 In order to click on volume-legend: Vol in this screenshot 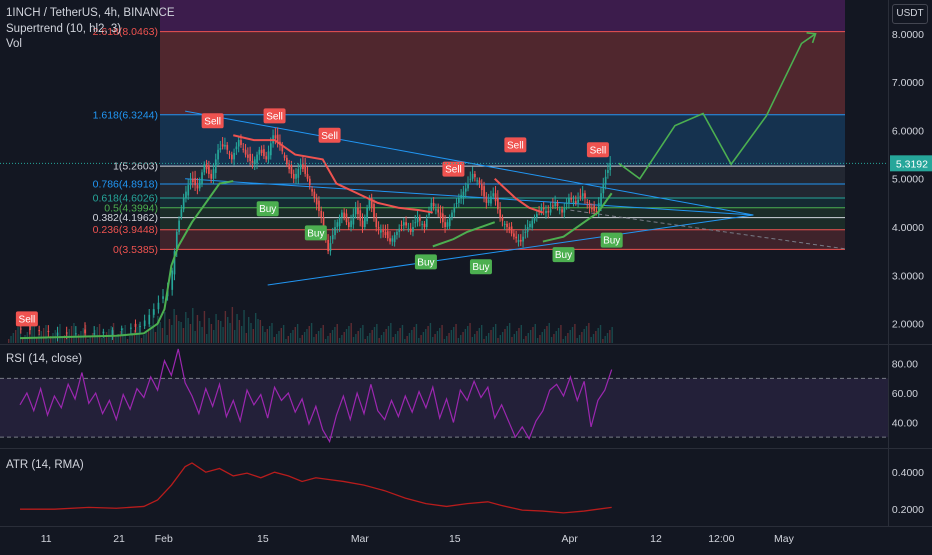, I will do `click(14, 44)`.